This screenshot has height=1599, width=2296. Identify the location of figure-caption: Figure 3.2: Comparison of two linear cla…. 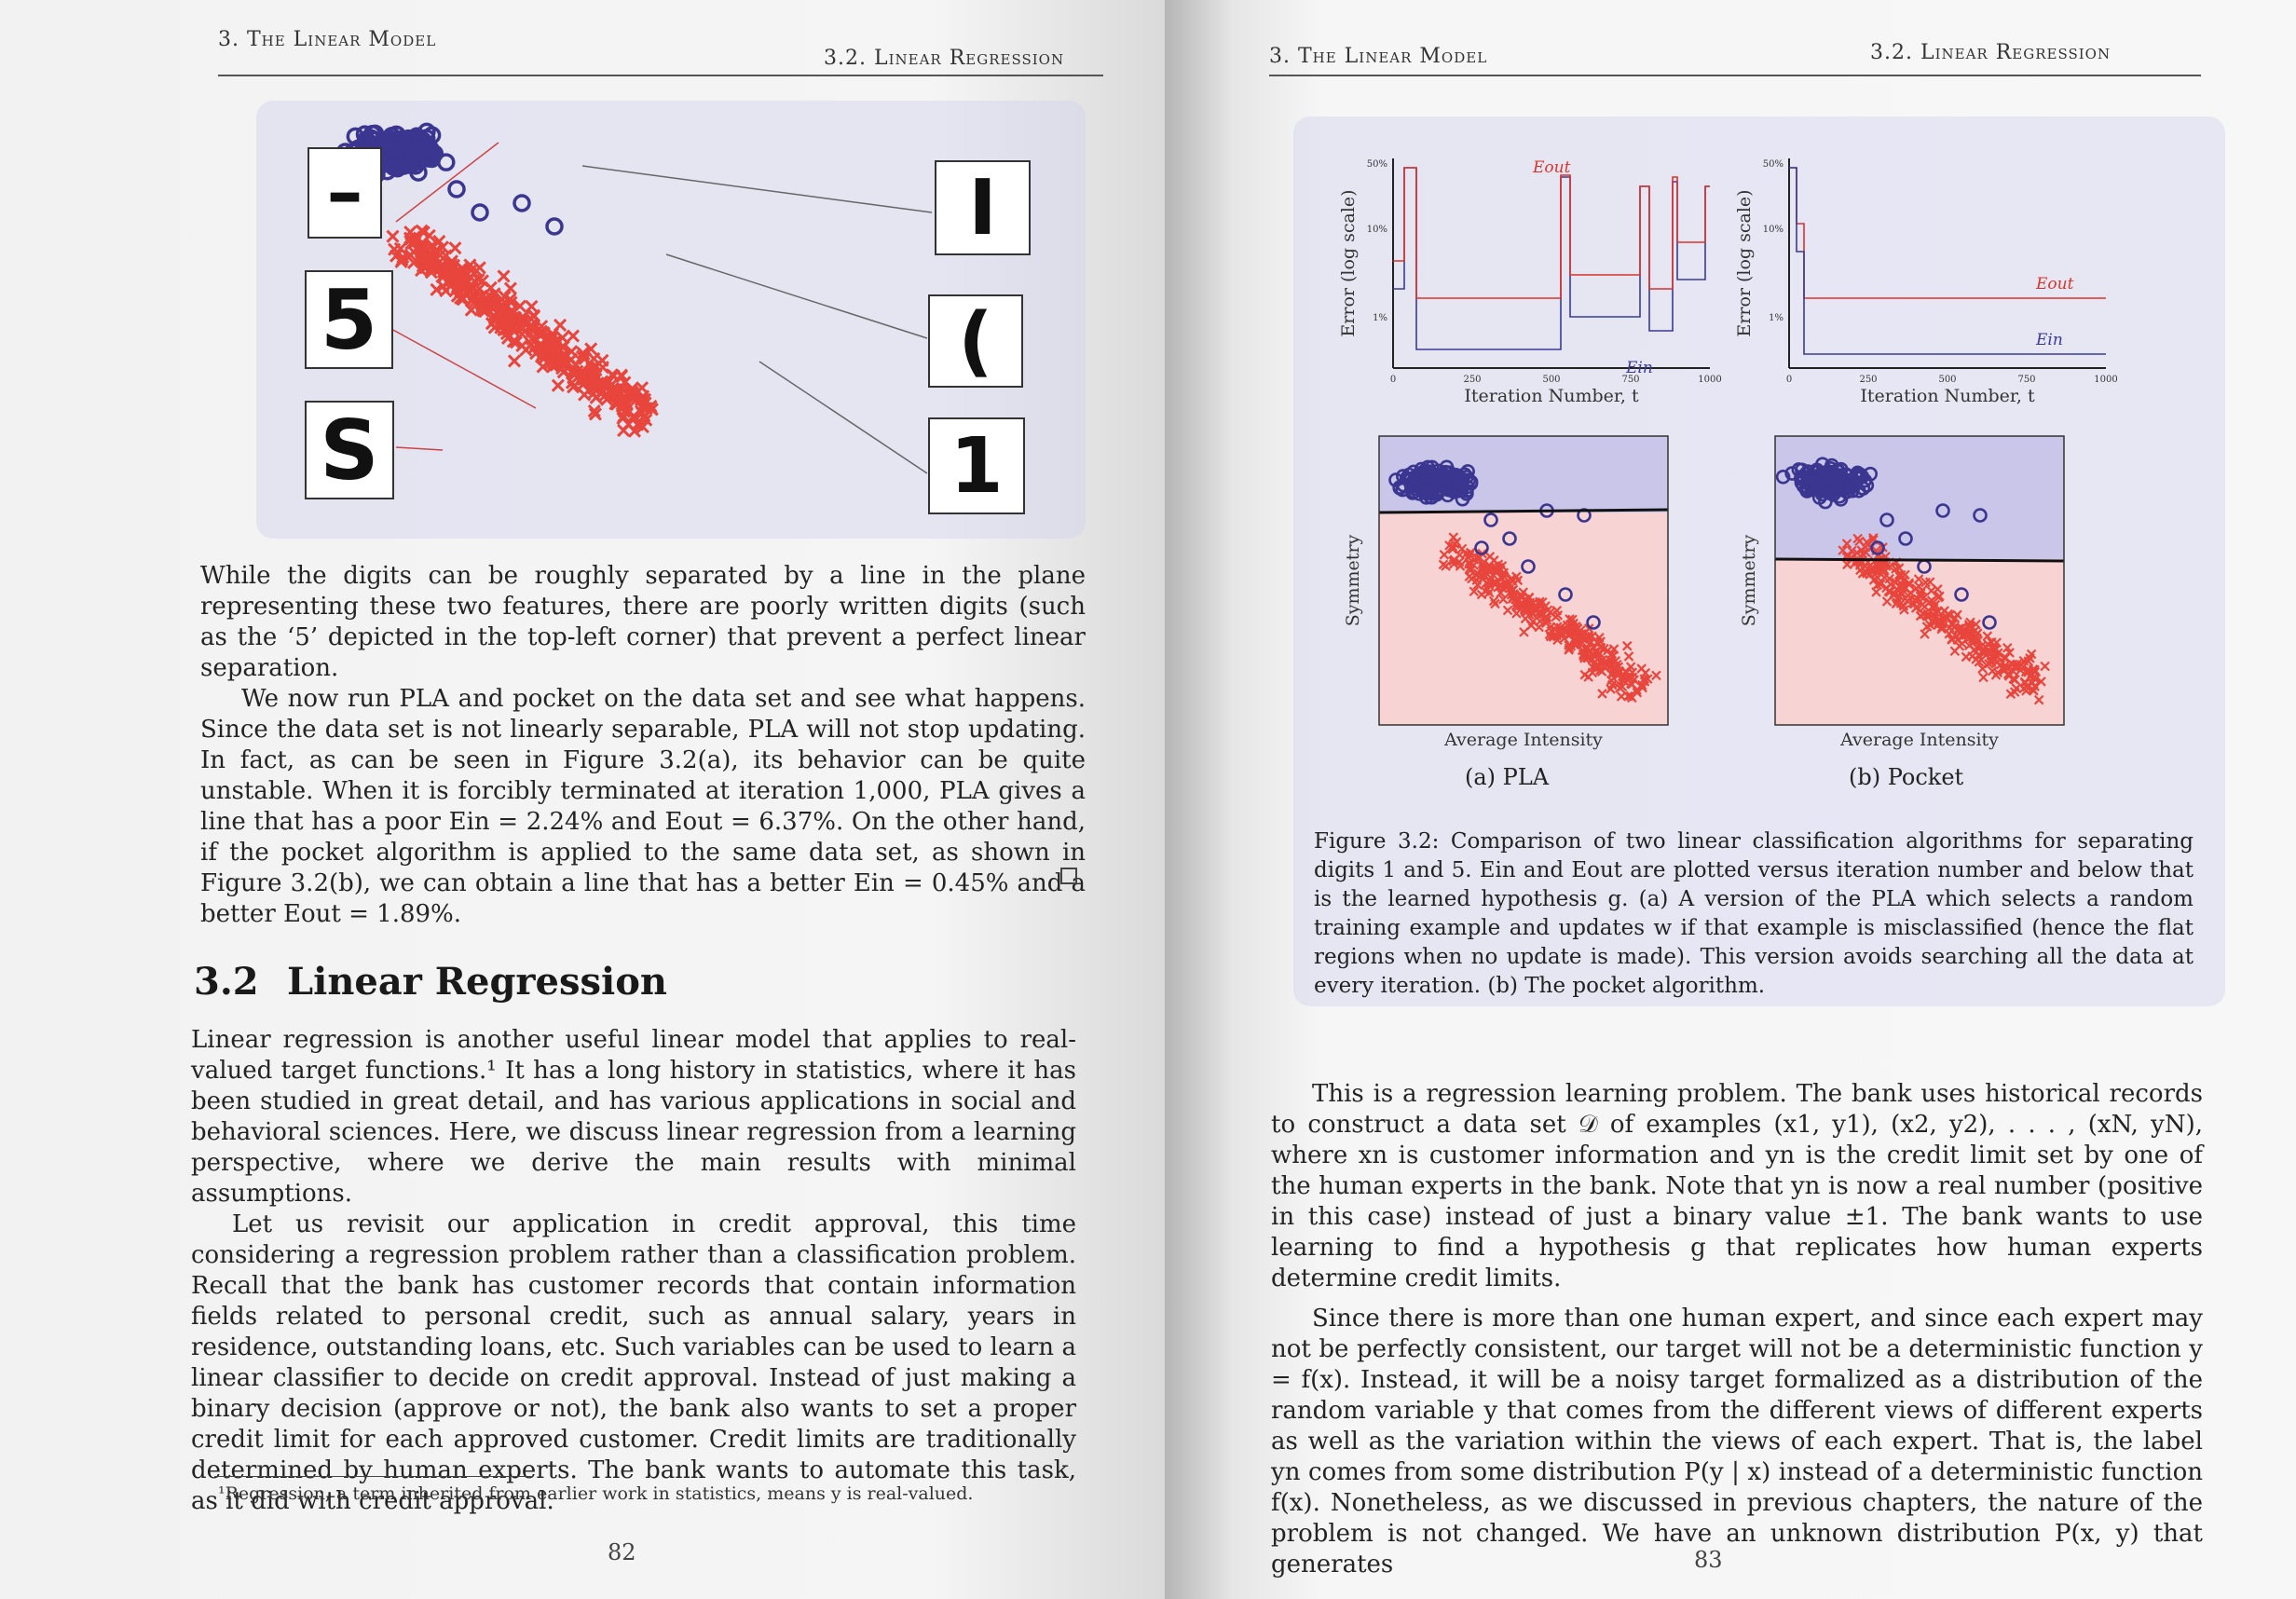
(1754, 913).